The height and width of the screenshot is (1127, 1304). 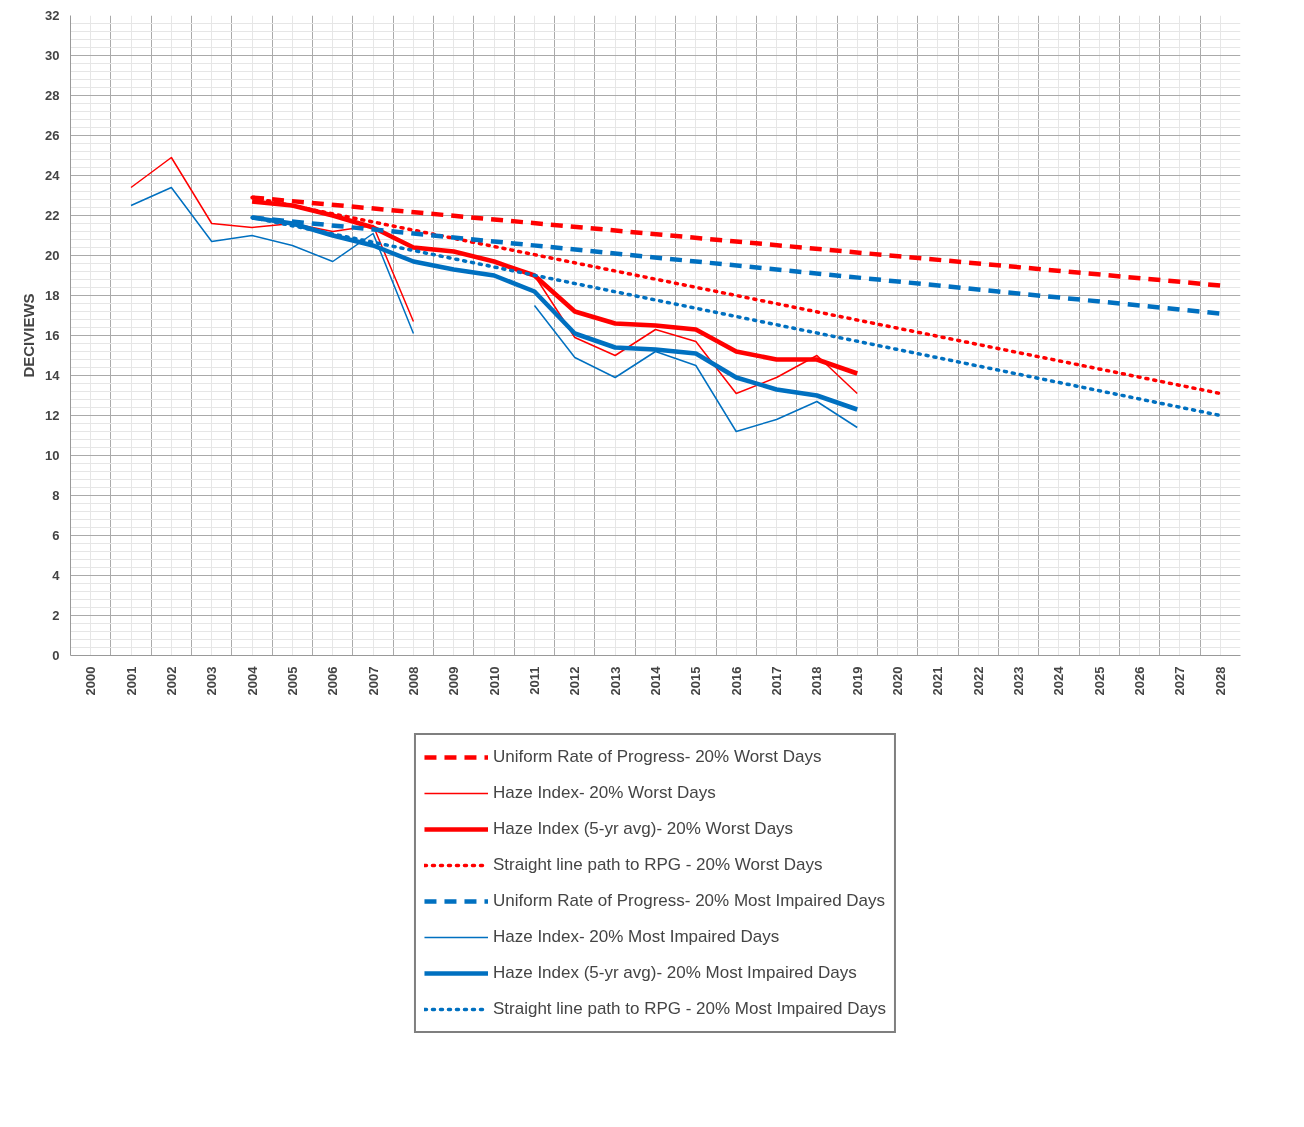 What do you see at coordinates (736, 681) in the screenshot?
I see `x-tick-label: 2016` at bounding box center [736, 681].